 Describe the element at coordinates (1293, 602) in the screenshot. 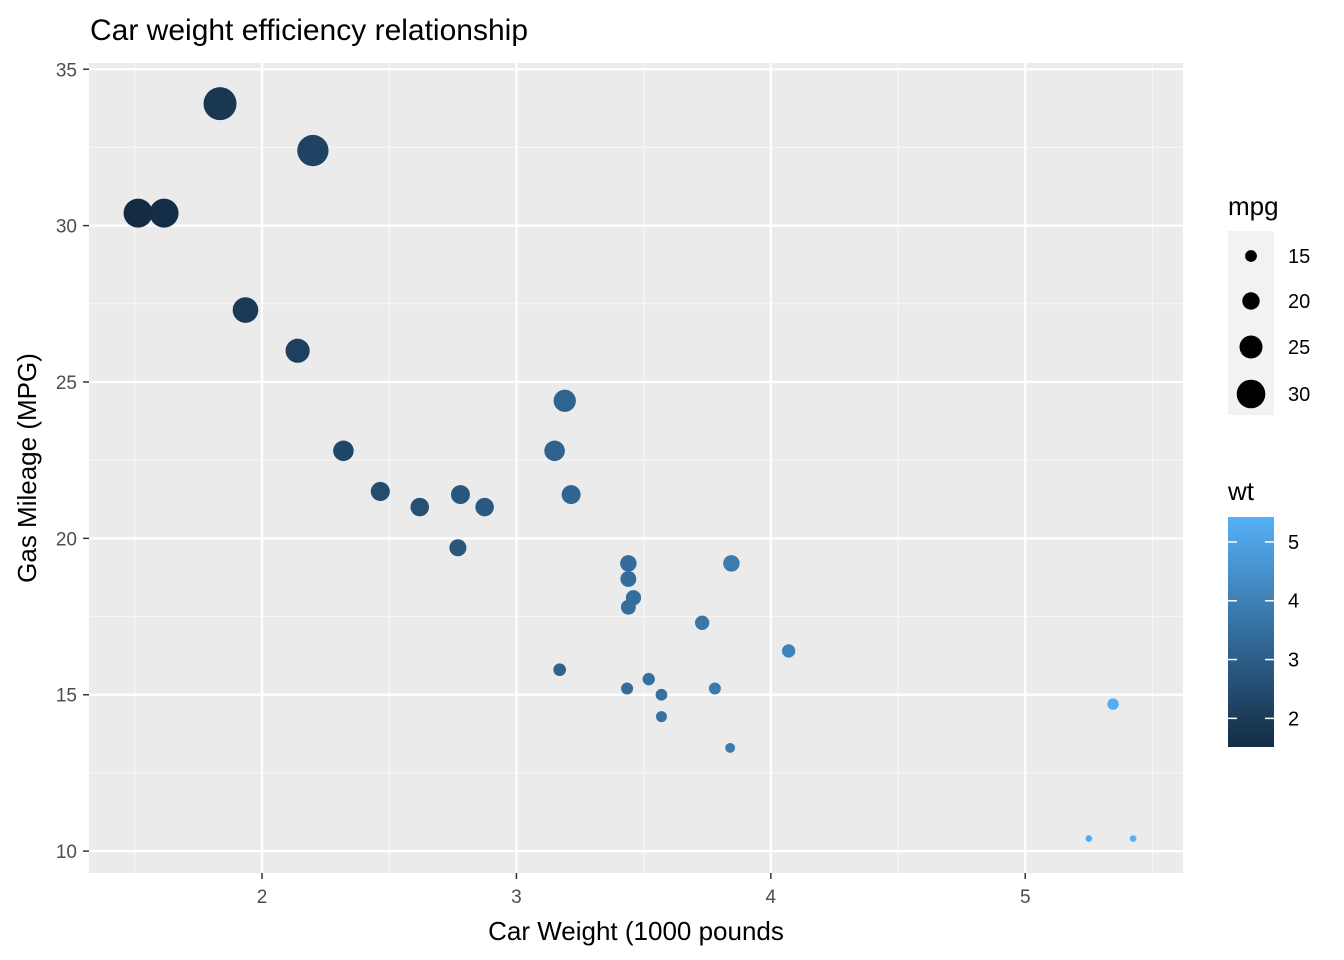

I see `color-legend-label: 4` at that location.